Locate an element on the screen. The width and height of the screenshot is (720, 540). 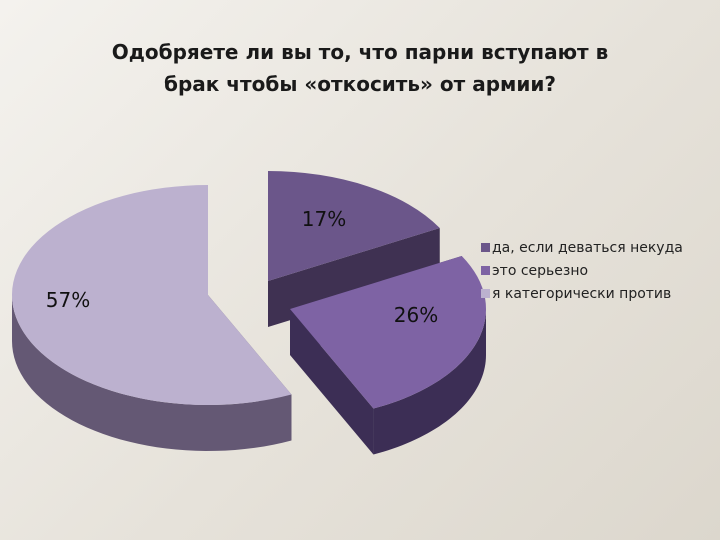
legend-item-serious: это серьезно is located at coordinates (582, 270).